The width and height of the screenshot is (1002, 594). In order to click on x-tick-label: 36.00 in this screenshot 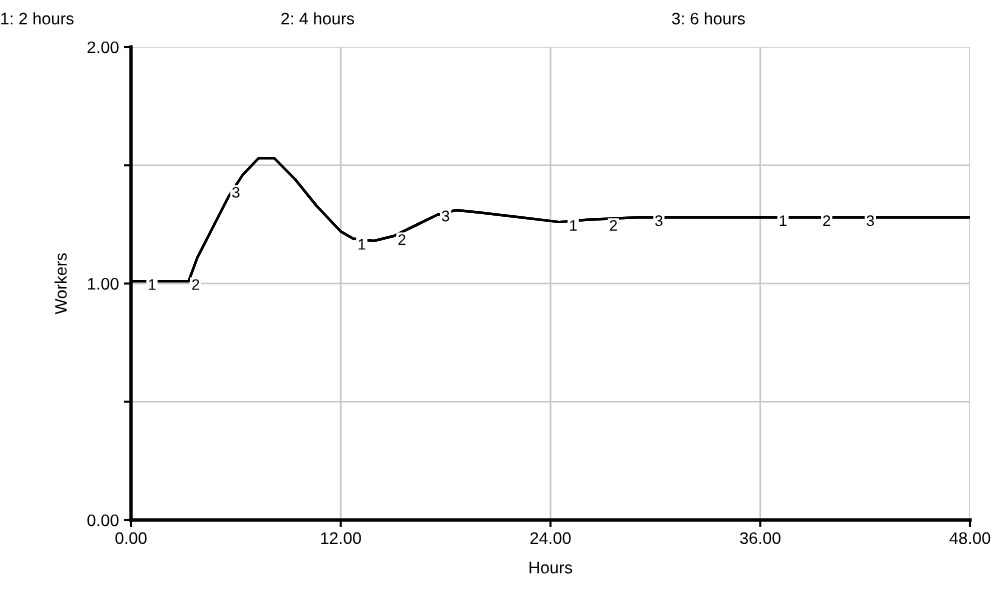, I will do `click(760, 538)`.